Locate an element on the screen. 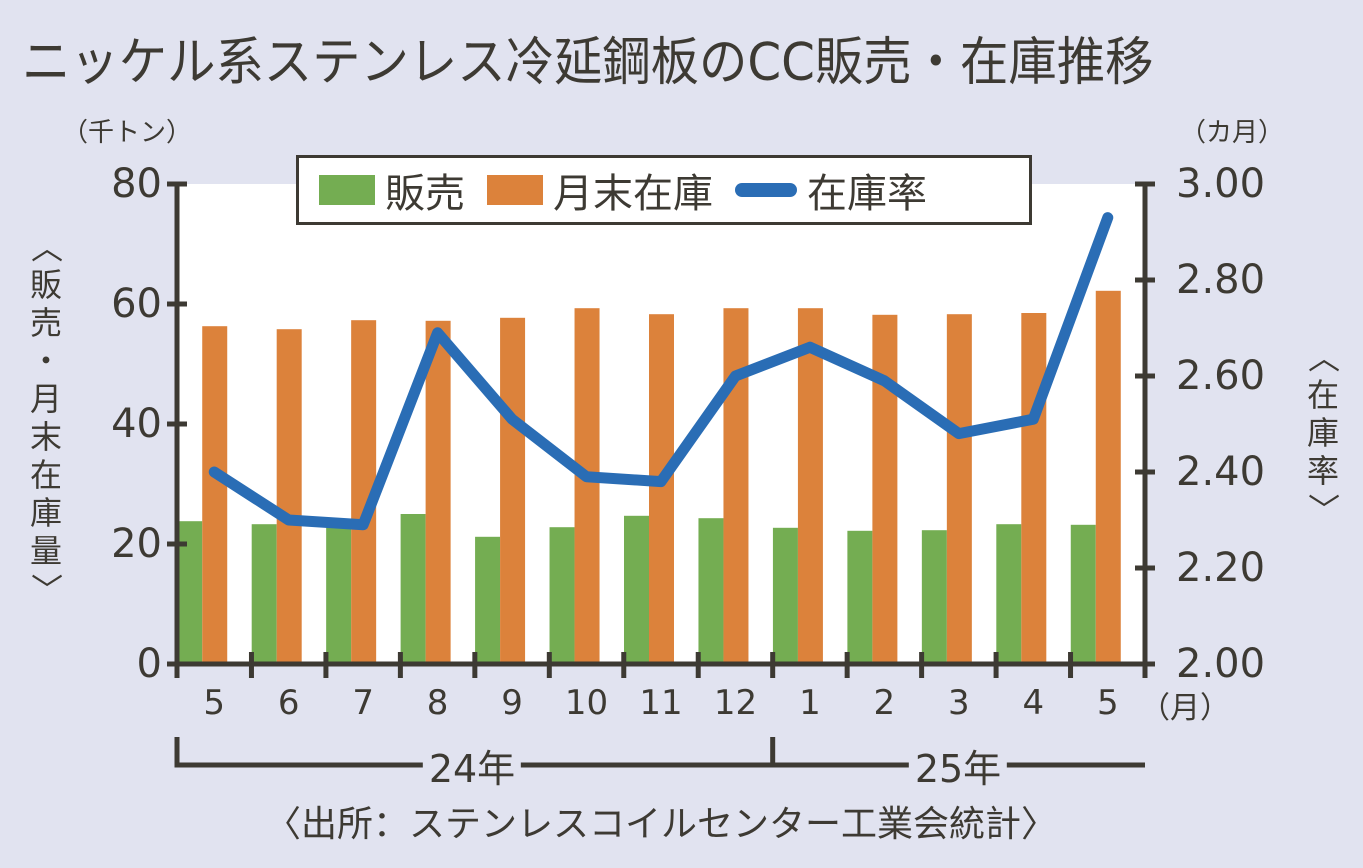  x-tick-label: 1 is located at coordinates (810, 703).